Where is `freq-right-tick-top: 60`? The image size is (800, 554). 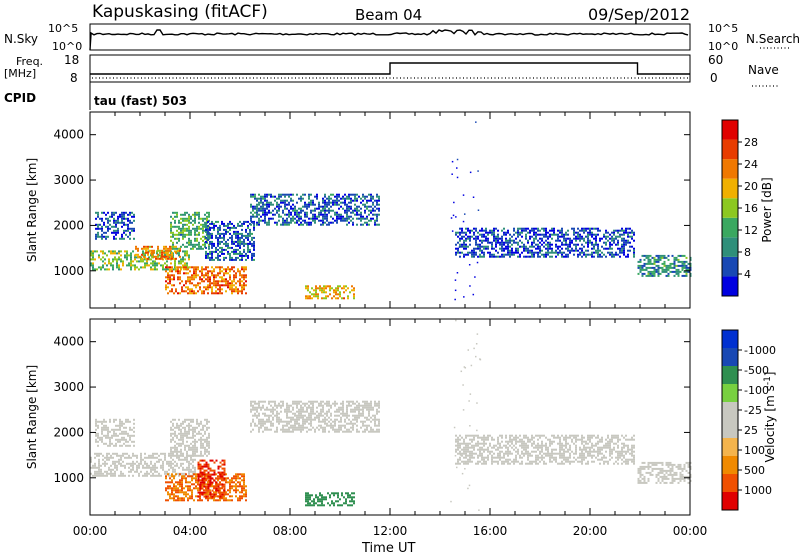
freq-right-tick-top: 60 is located at coordinates (715, 60).